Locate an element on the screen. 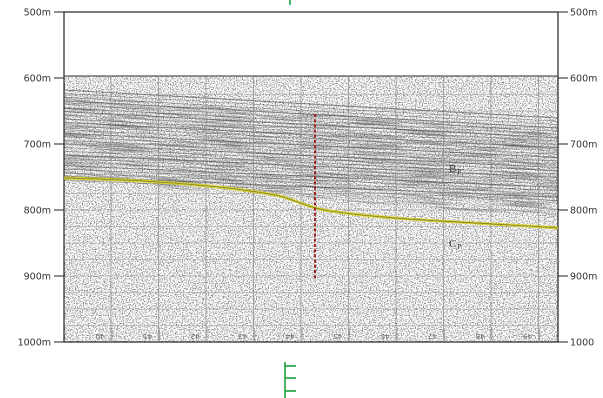  right-depth-label: 1000 is located at coordinates (582, 343).